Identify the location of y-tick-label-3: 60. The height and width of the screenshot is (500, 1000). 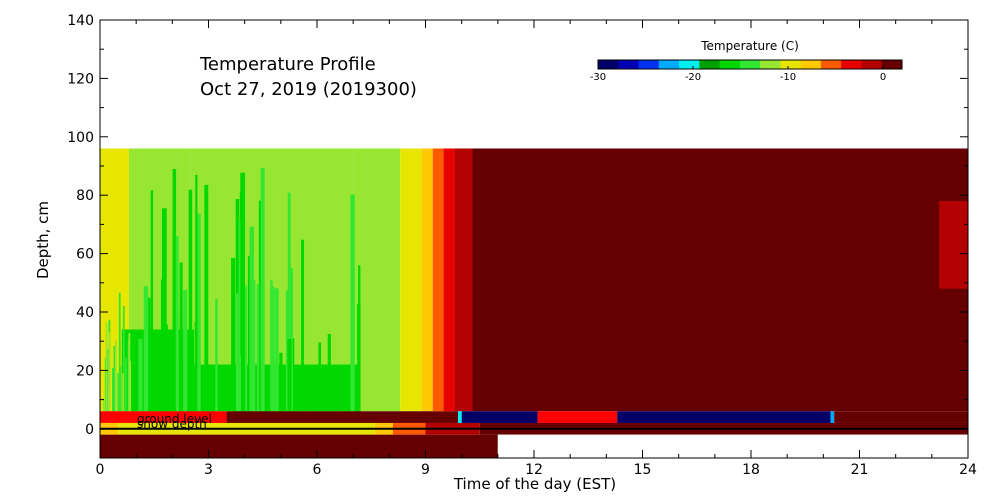
(85, 255).